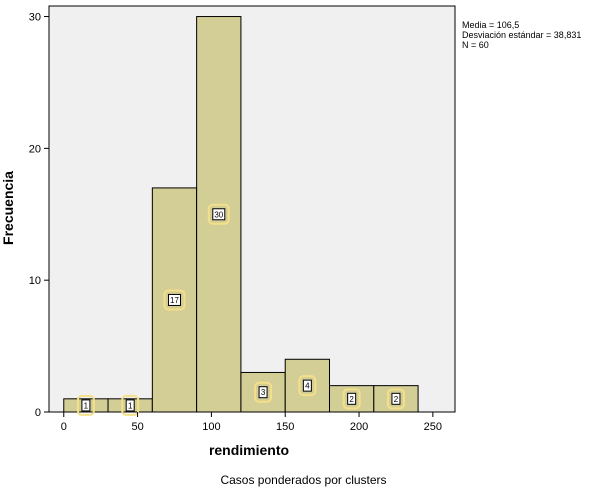 The width and height of the screenshot is (607, 489). I want to click on y-axis-label: Frecuencia, so click(8, 208).